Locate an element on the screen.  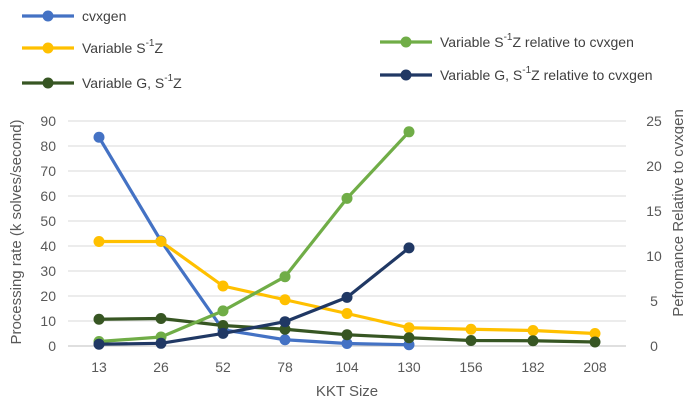
left-tick-label: 0 is located at coordinates (52, 346).